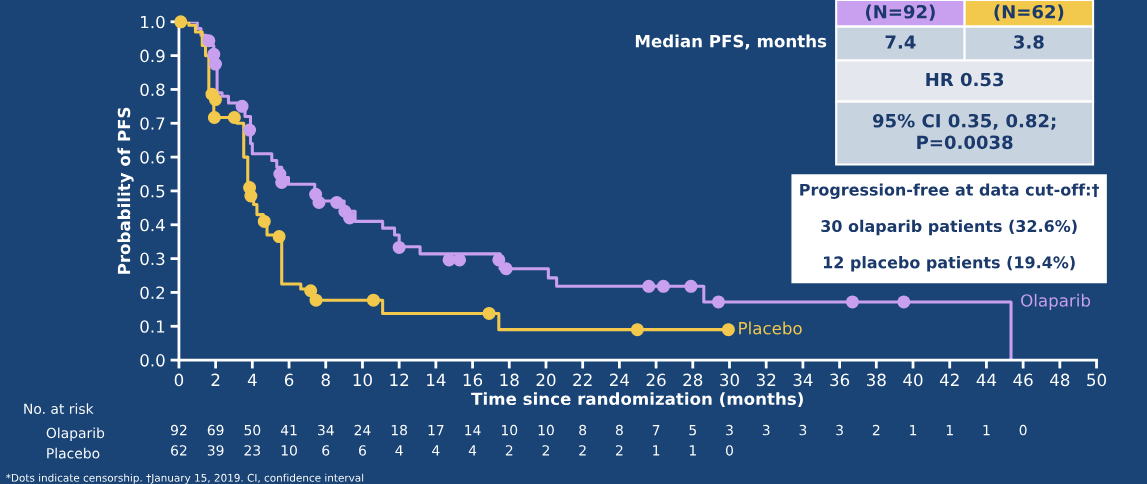 This screenshot has height=484, width=1147. I want to click on x-tick-label: 4, so click(252, 379).